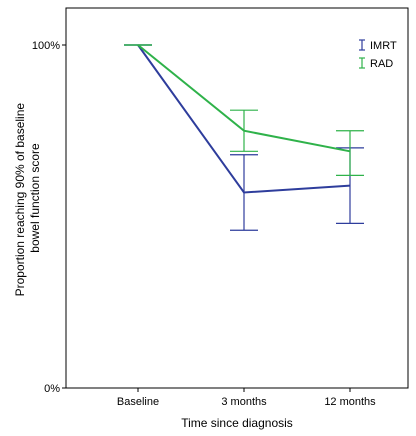  I want to click on legend-entry-rad: RAD, so click(376, 63).